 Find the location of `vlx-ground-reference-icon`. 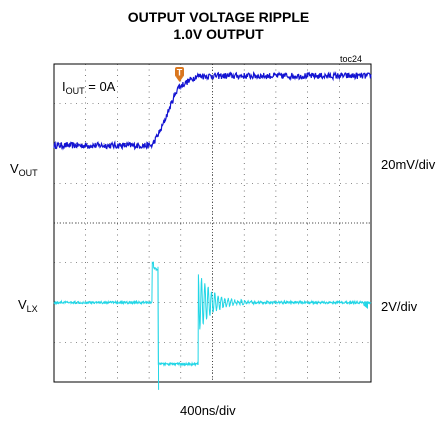

vlx-ground-reference-icon is located at coordinates (365, 305).